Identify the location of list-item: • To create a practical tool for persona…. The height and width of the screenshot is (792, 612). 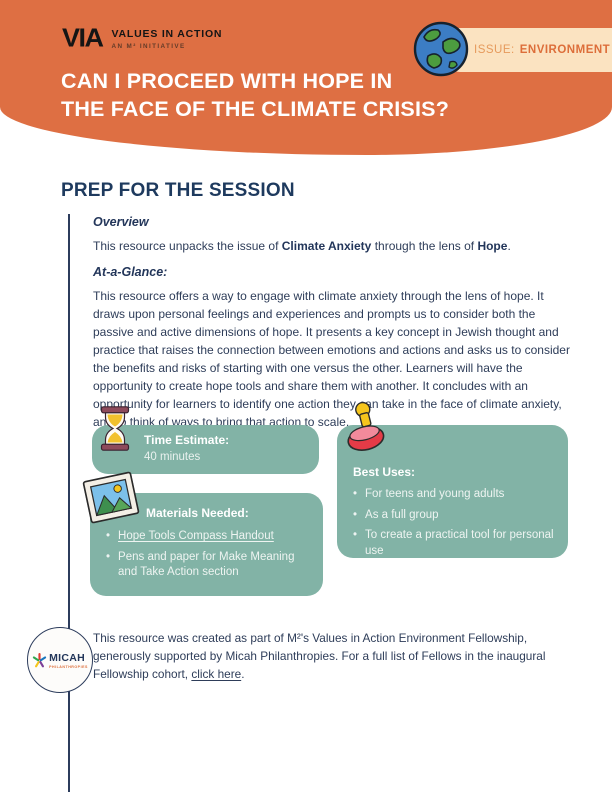
(453, 543).